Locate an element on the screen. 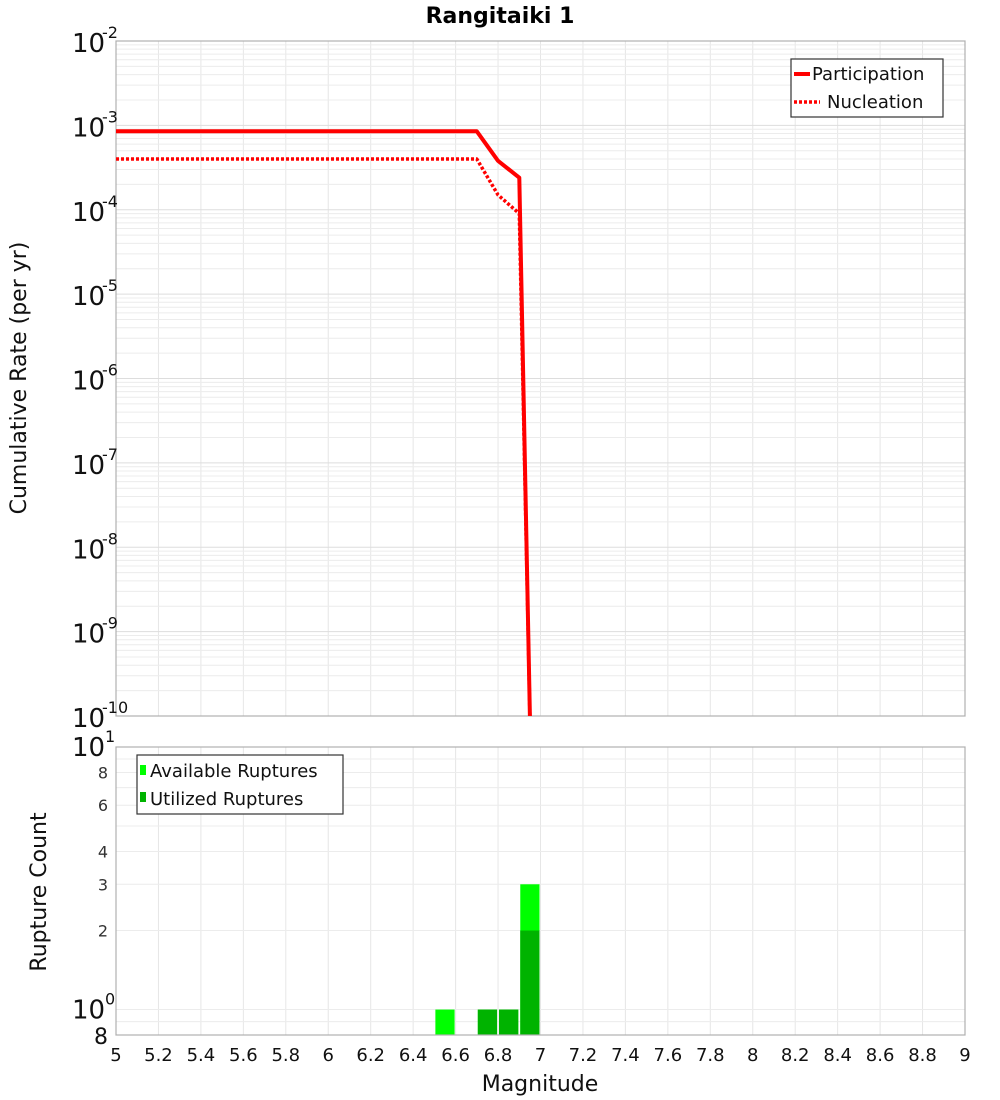  svg-text: 7.4 is located at coordinates (625, 1055).